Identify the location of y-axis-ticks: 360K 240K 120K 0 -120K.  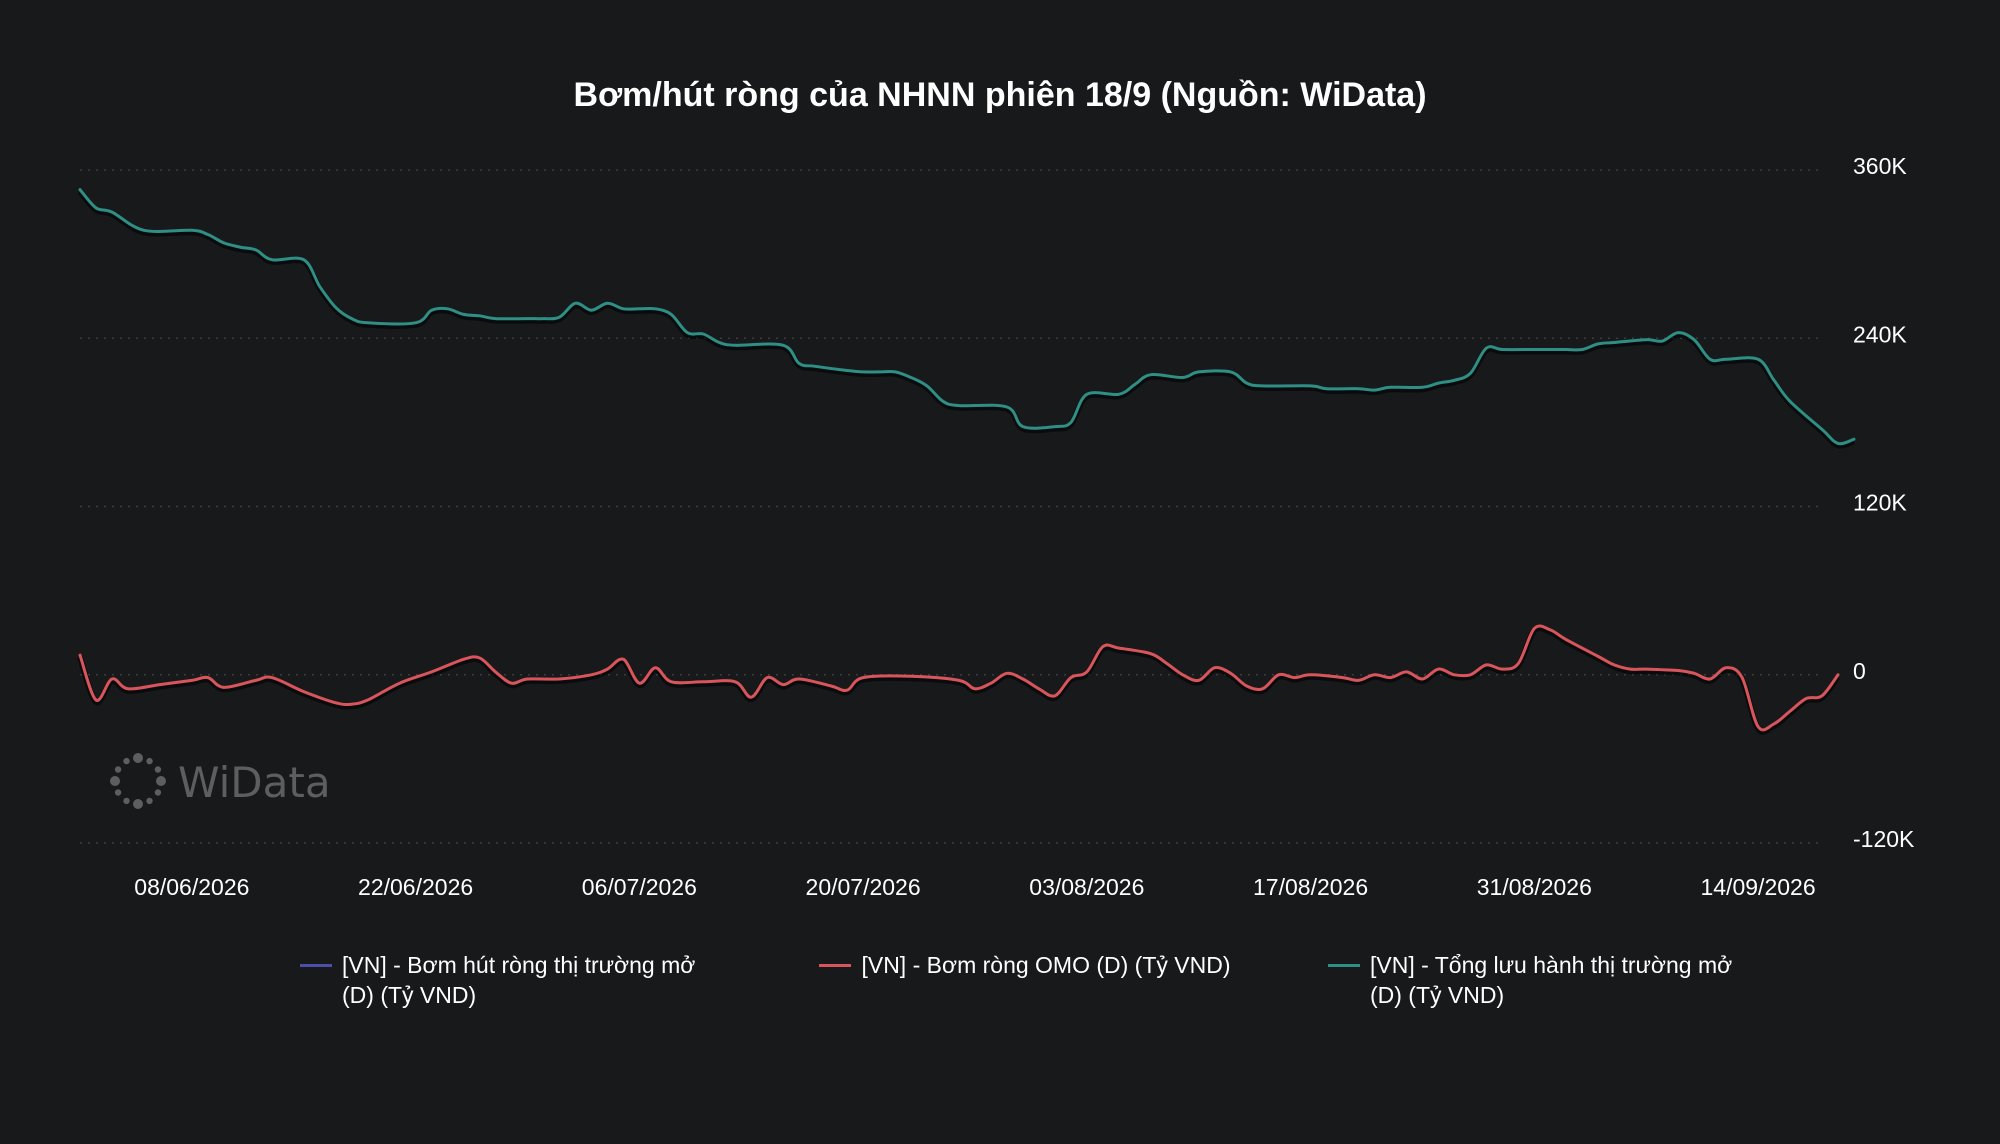
(1884, 502).